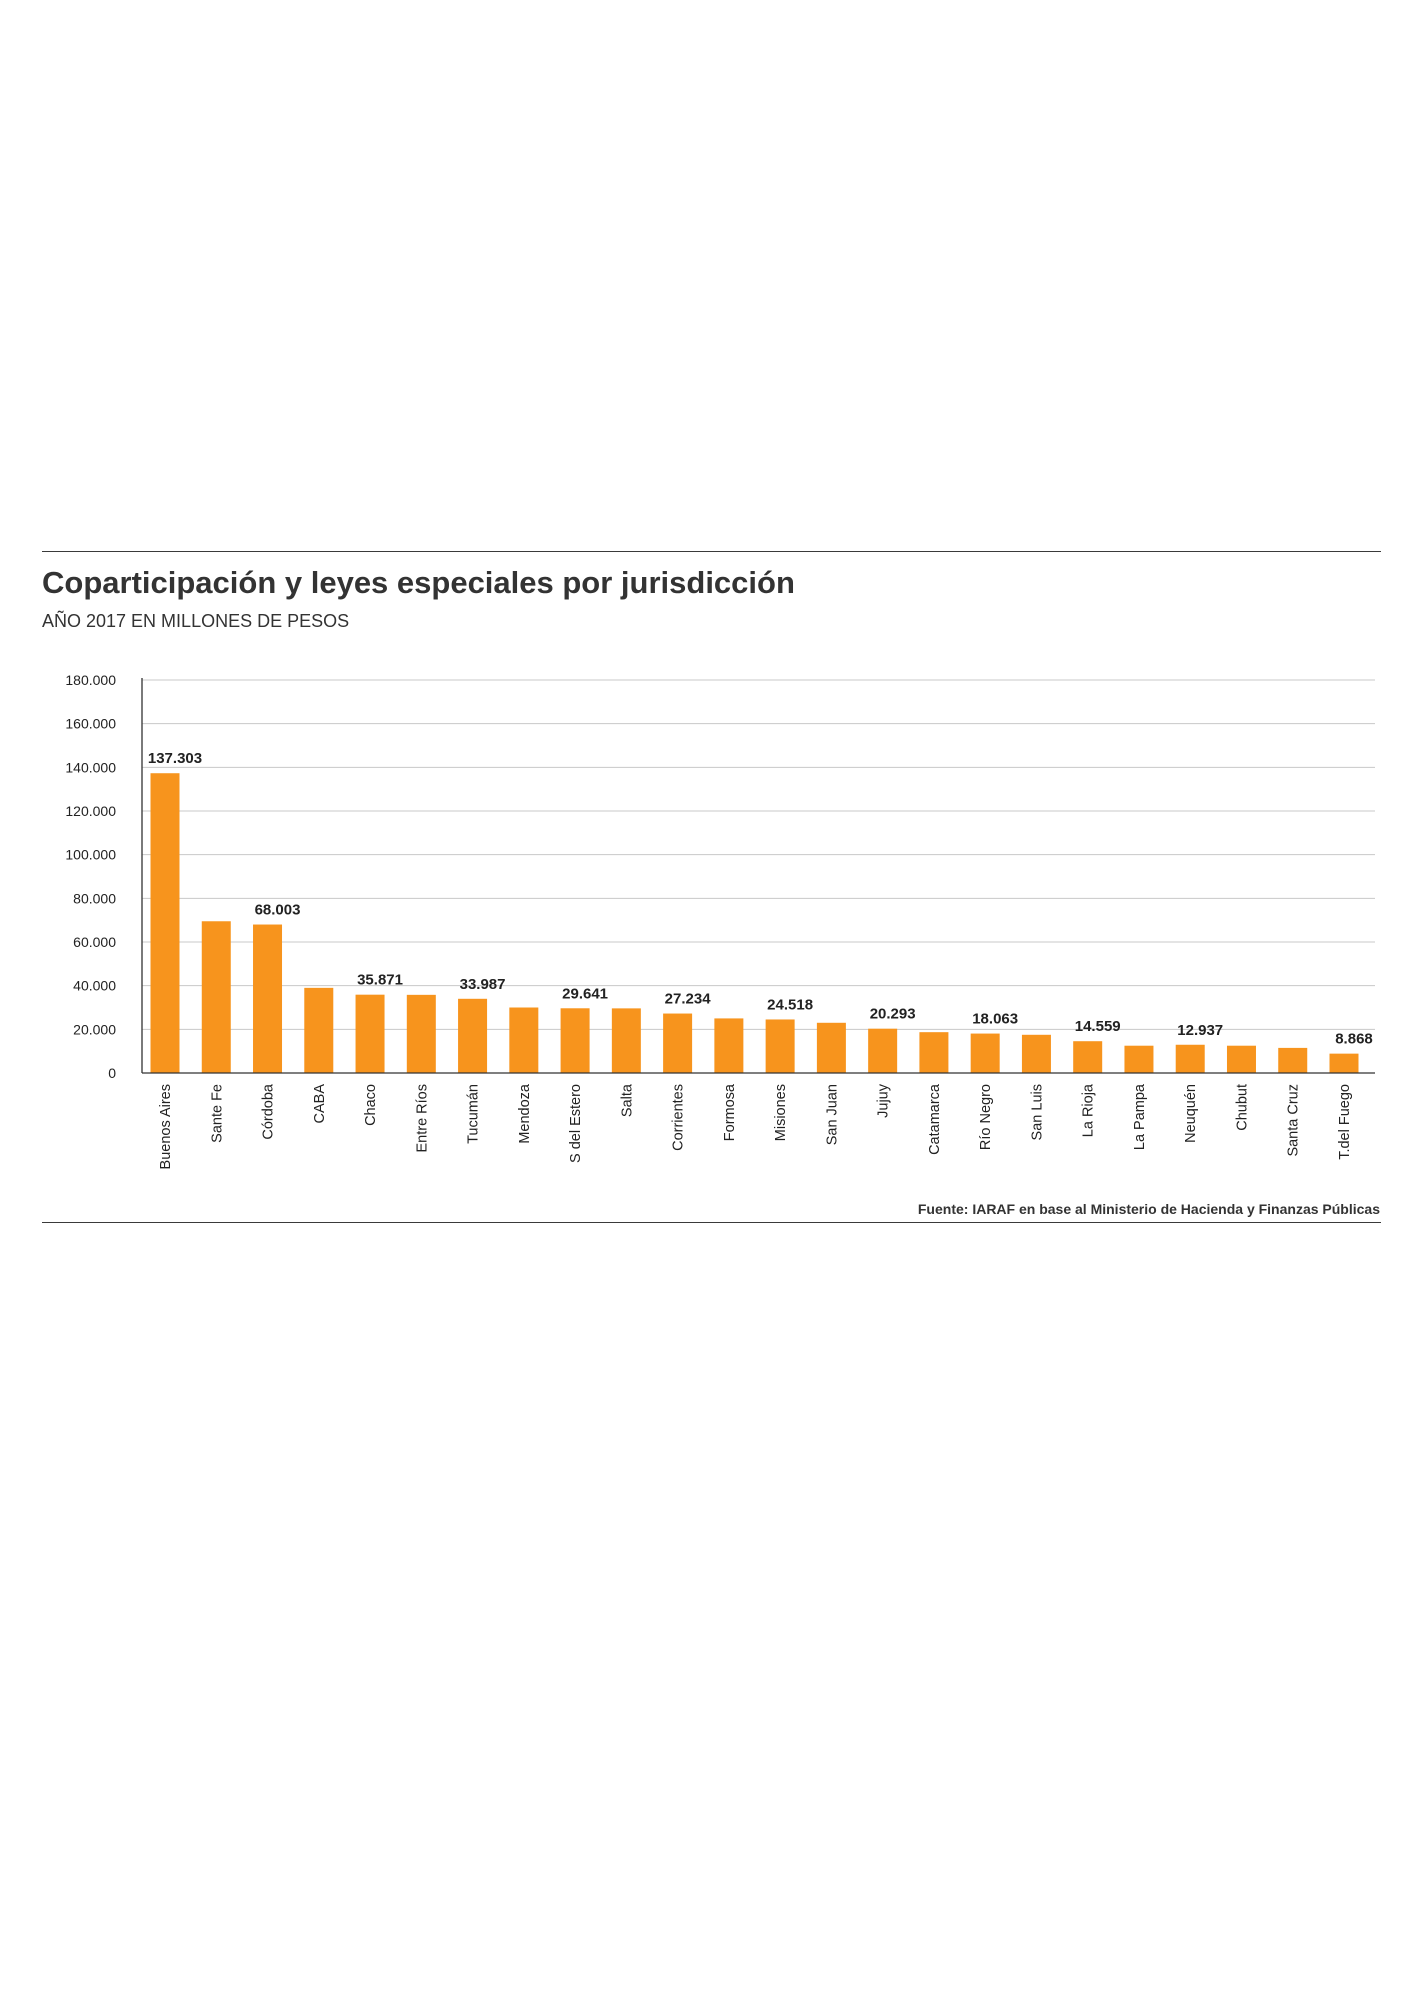 Image resolution: width=1414 pixels, height=2000 pixels. I want to click on category-label: Río Negro, so click(986, 1117).